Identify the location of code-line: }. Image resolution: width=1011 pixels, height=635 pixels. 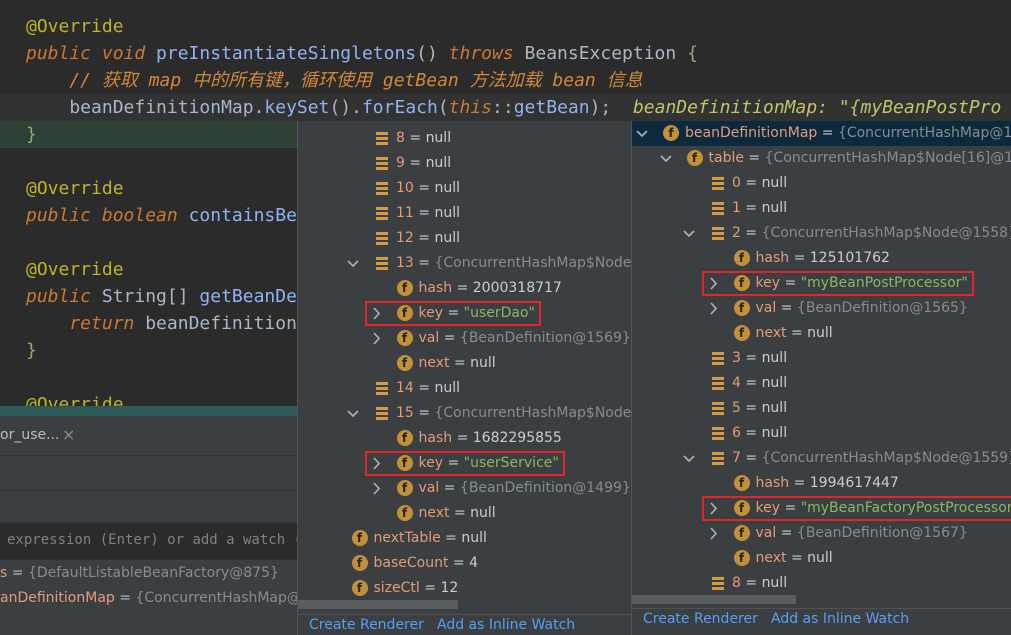
(505, 350).